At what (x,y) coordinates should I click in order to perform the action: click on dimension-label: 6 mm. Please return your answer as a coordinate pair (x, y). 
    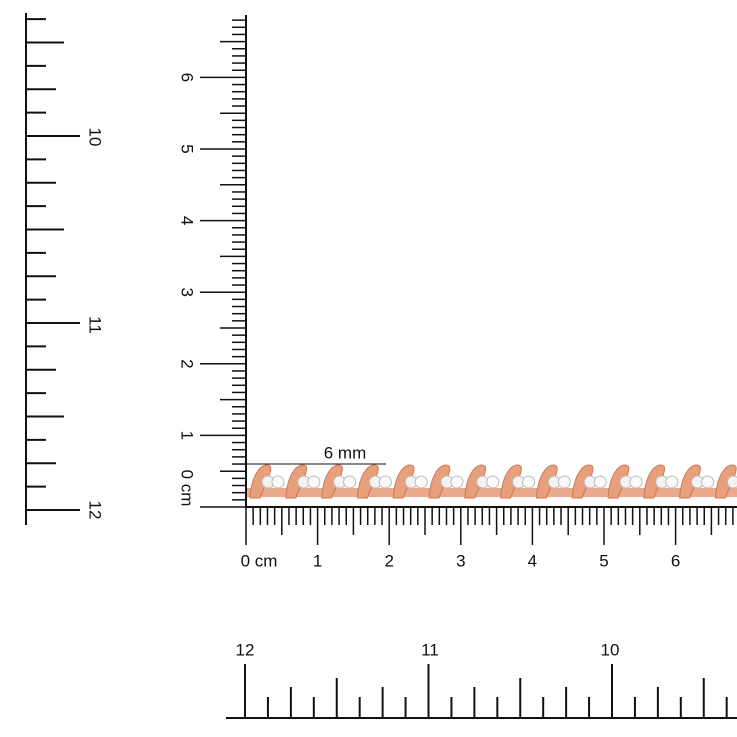
    Looking at the image, I should click on (345, 452).